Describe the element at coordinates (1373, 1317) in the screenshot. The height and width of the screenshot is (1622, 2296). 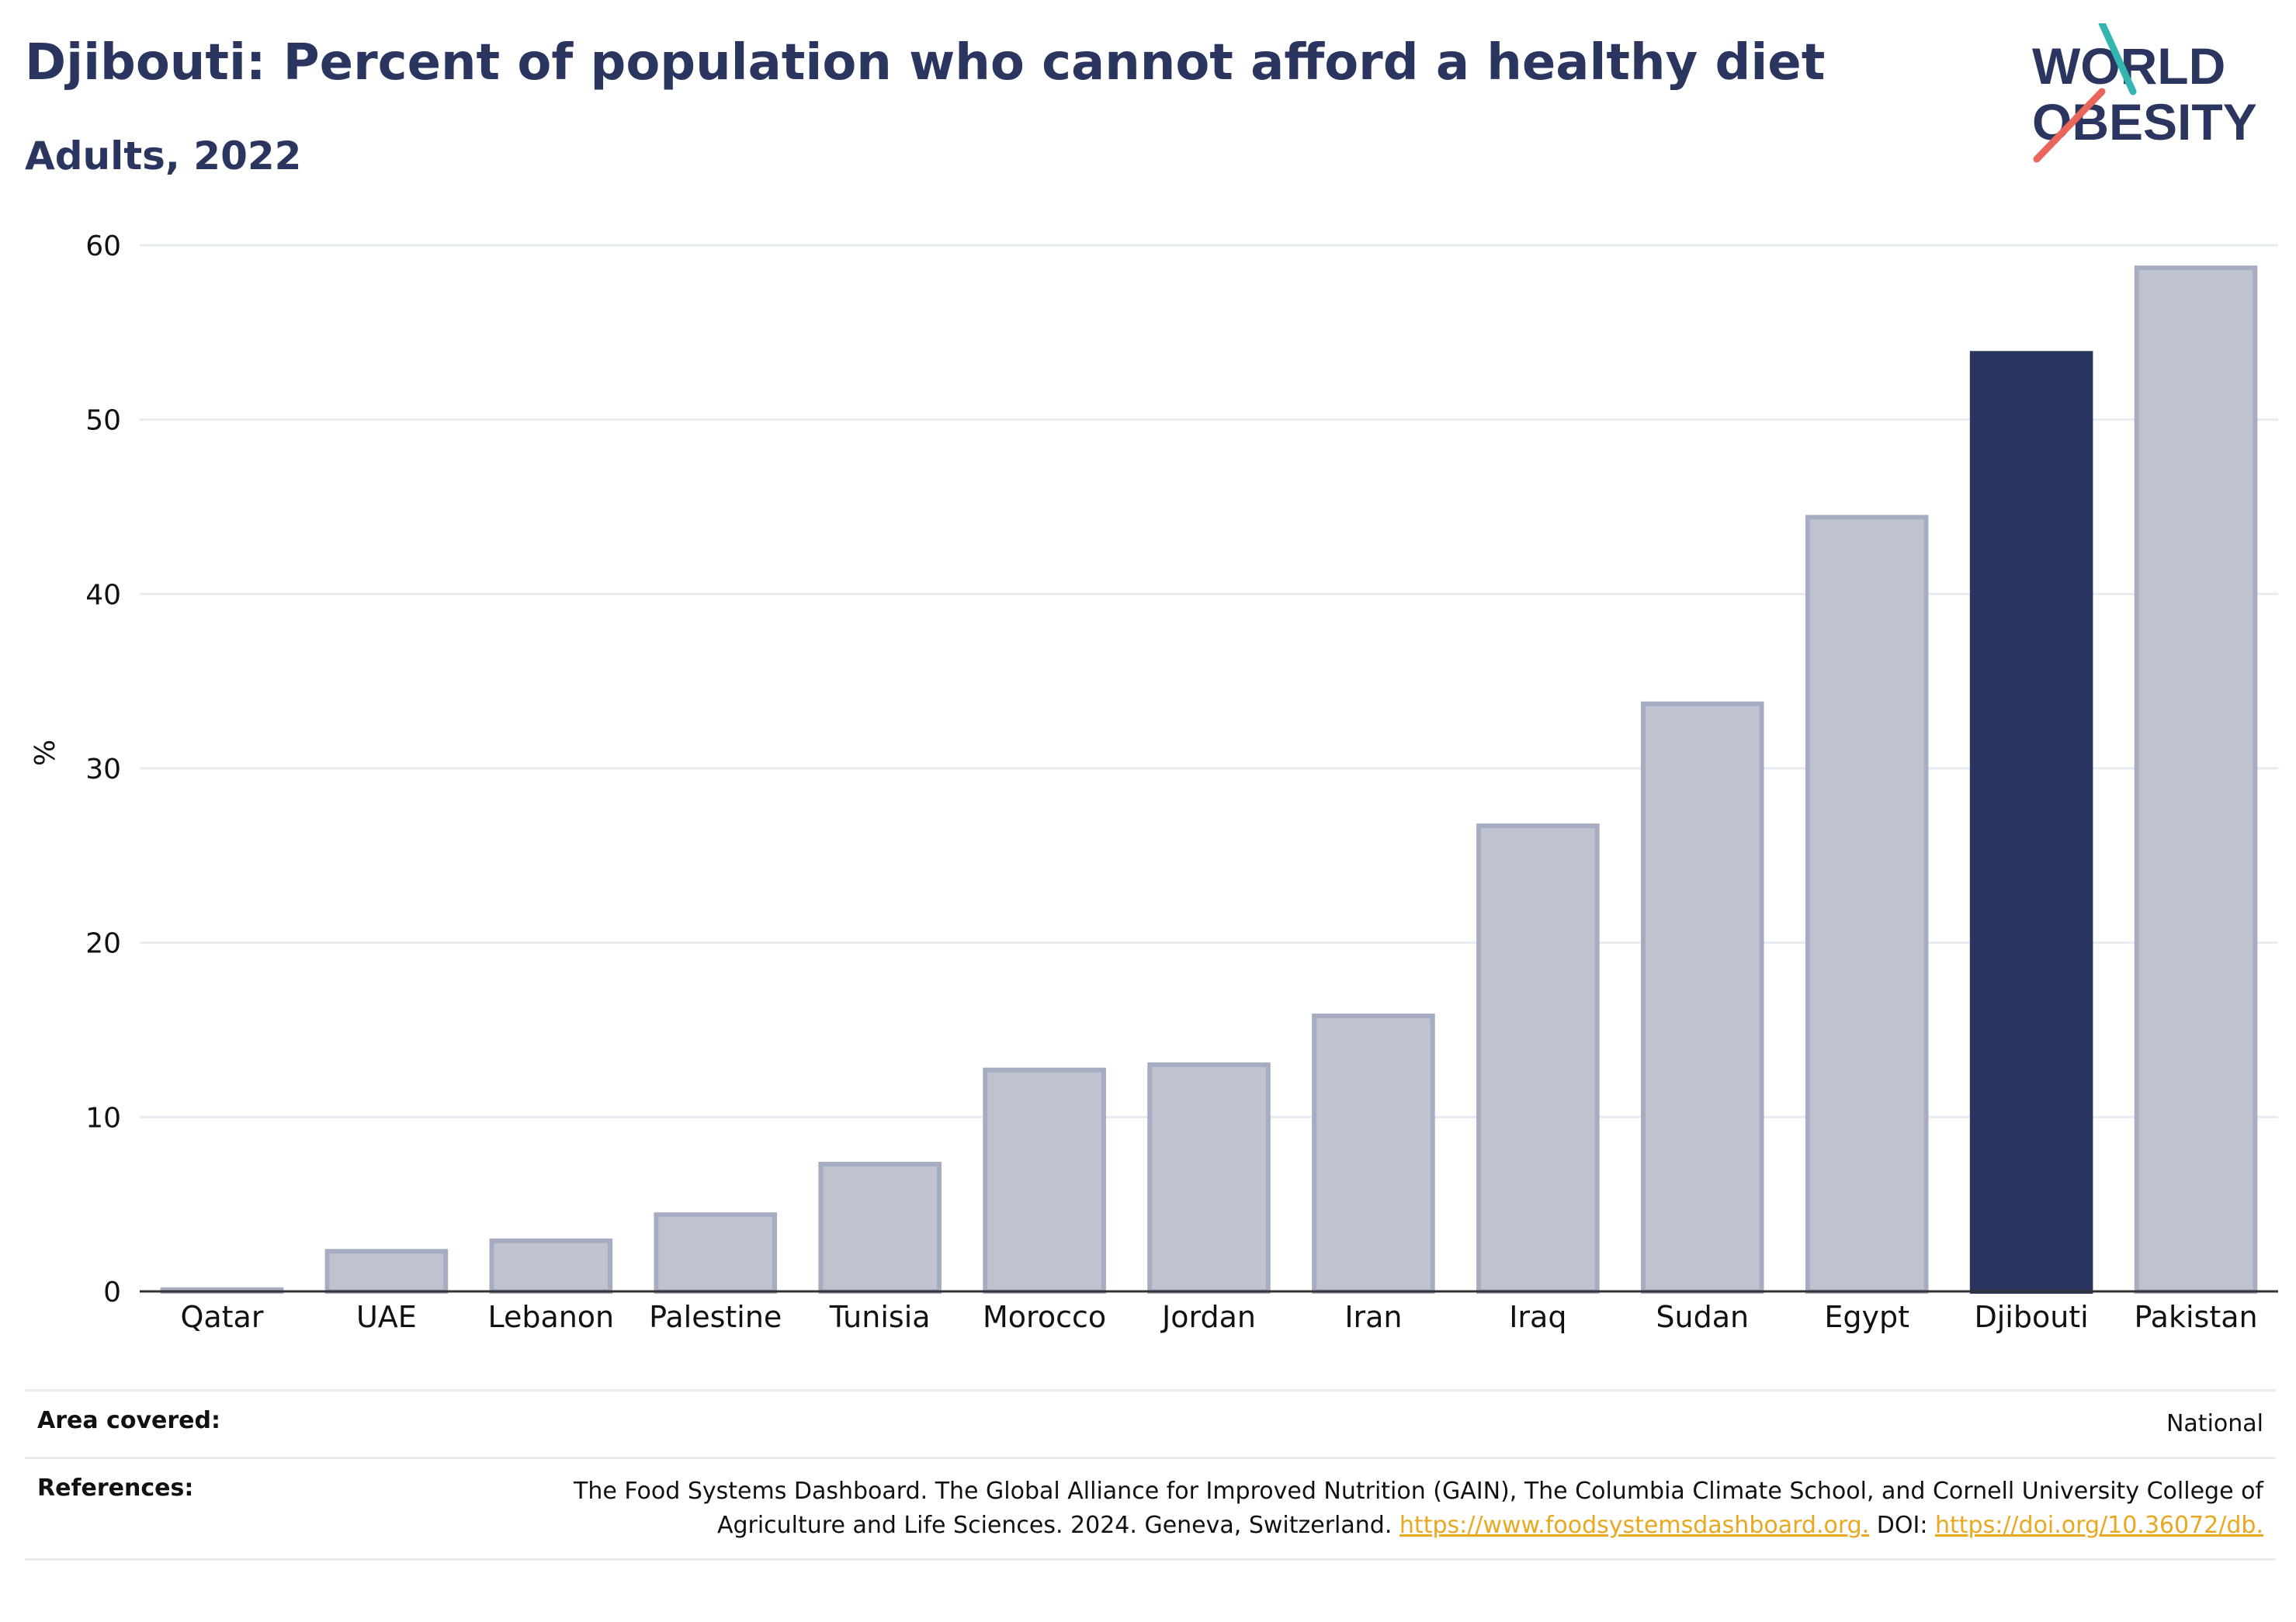
I see `x-tick-label: Iran` at that location.